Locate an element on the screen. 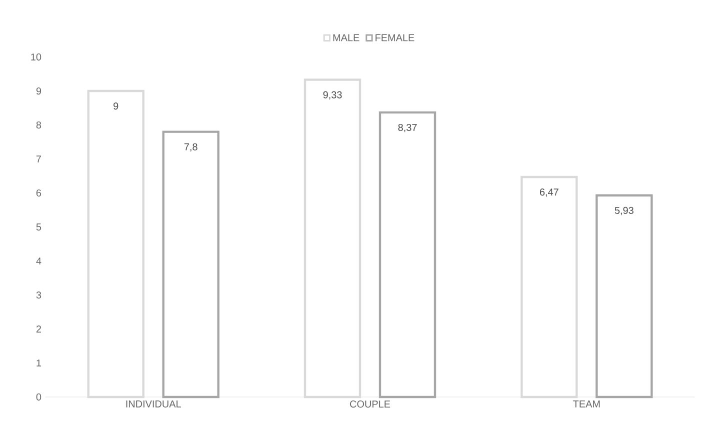  data-label: 6,47 is located at coordinates (549, 192).